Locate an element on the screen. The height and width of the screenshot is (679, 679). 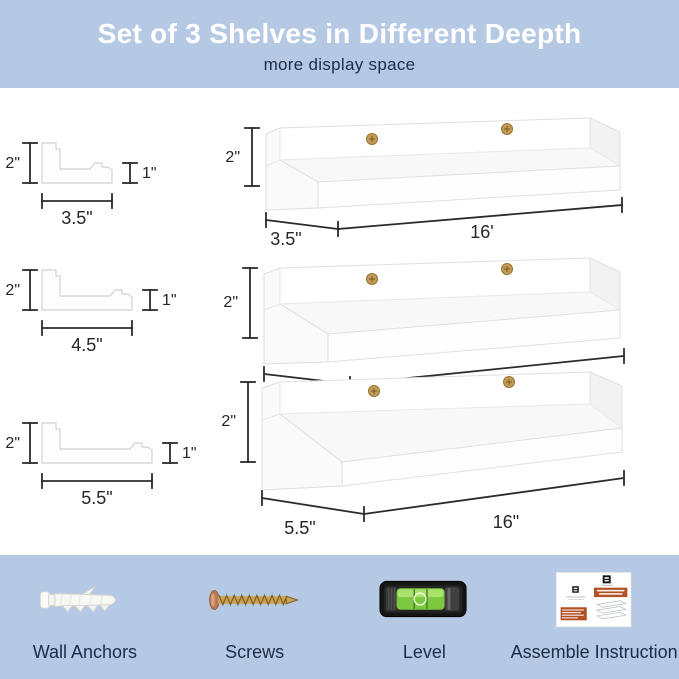
accessory-label: Assemble Instruction is located at coordinates (594, 652).